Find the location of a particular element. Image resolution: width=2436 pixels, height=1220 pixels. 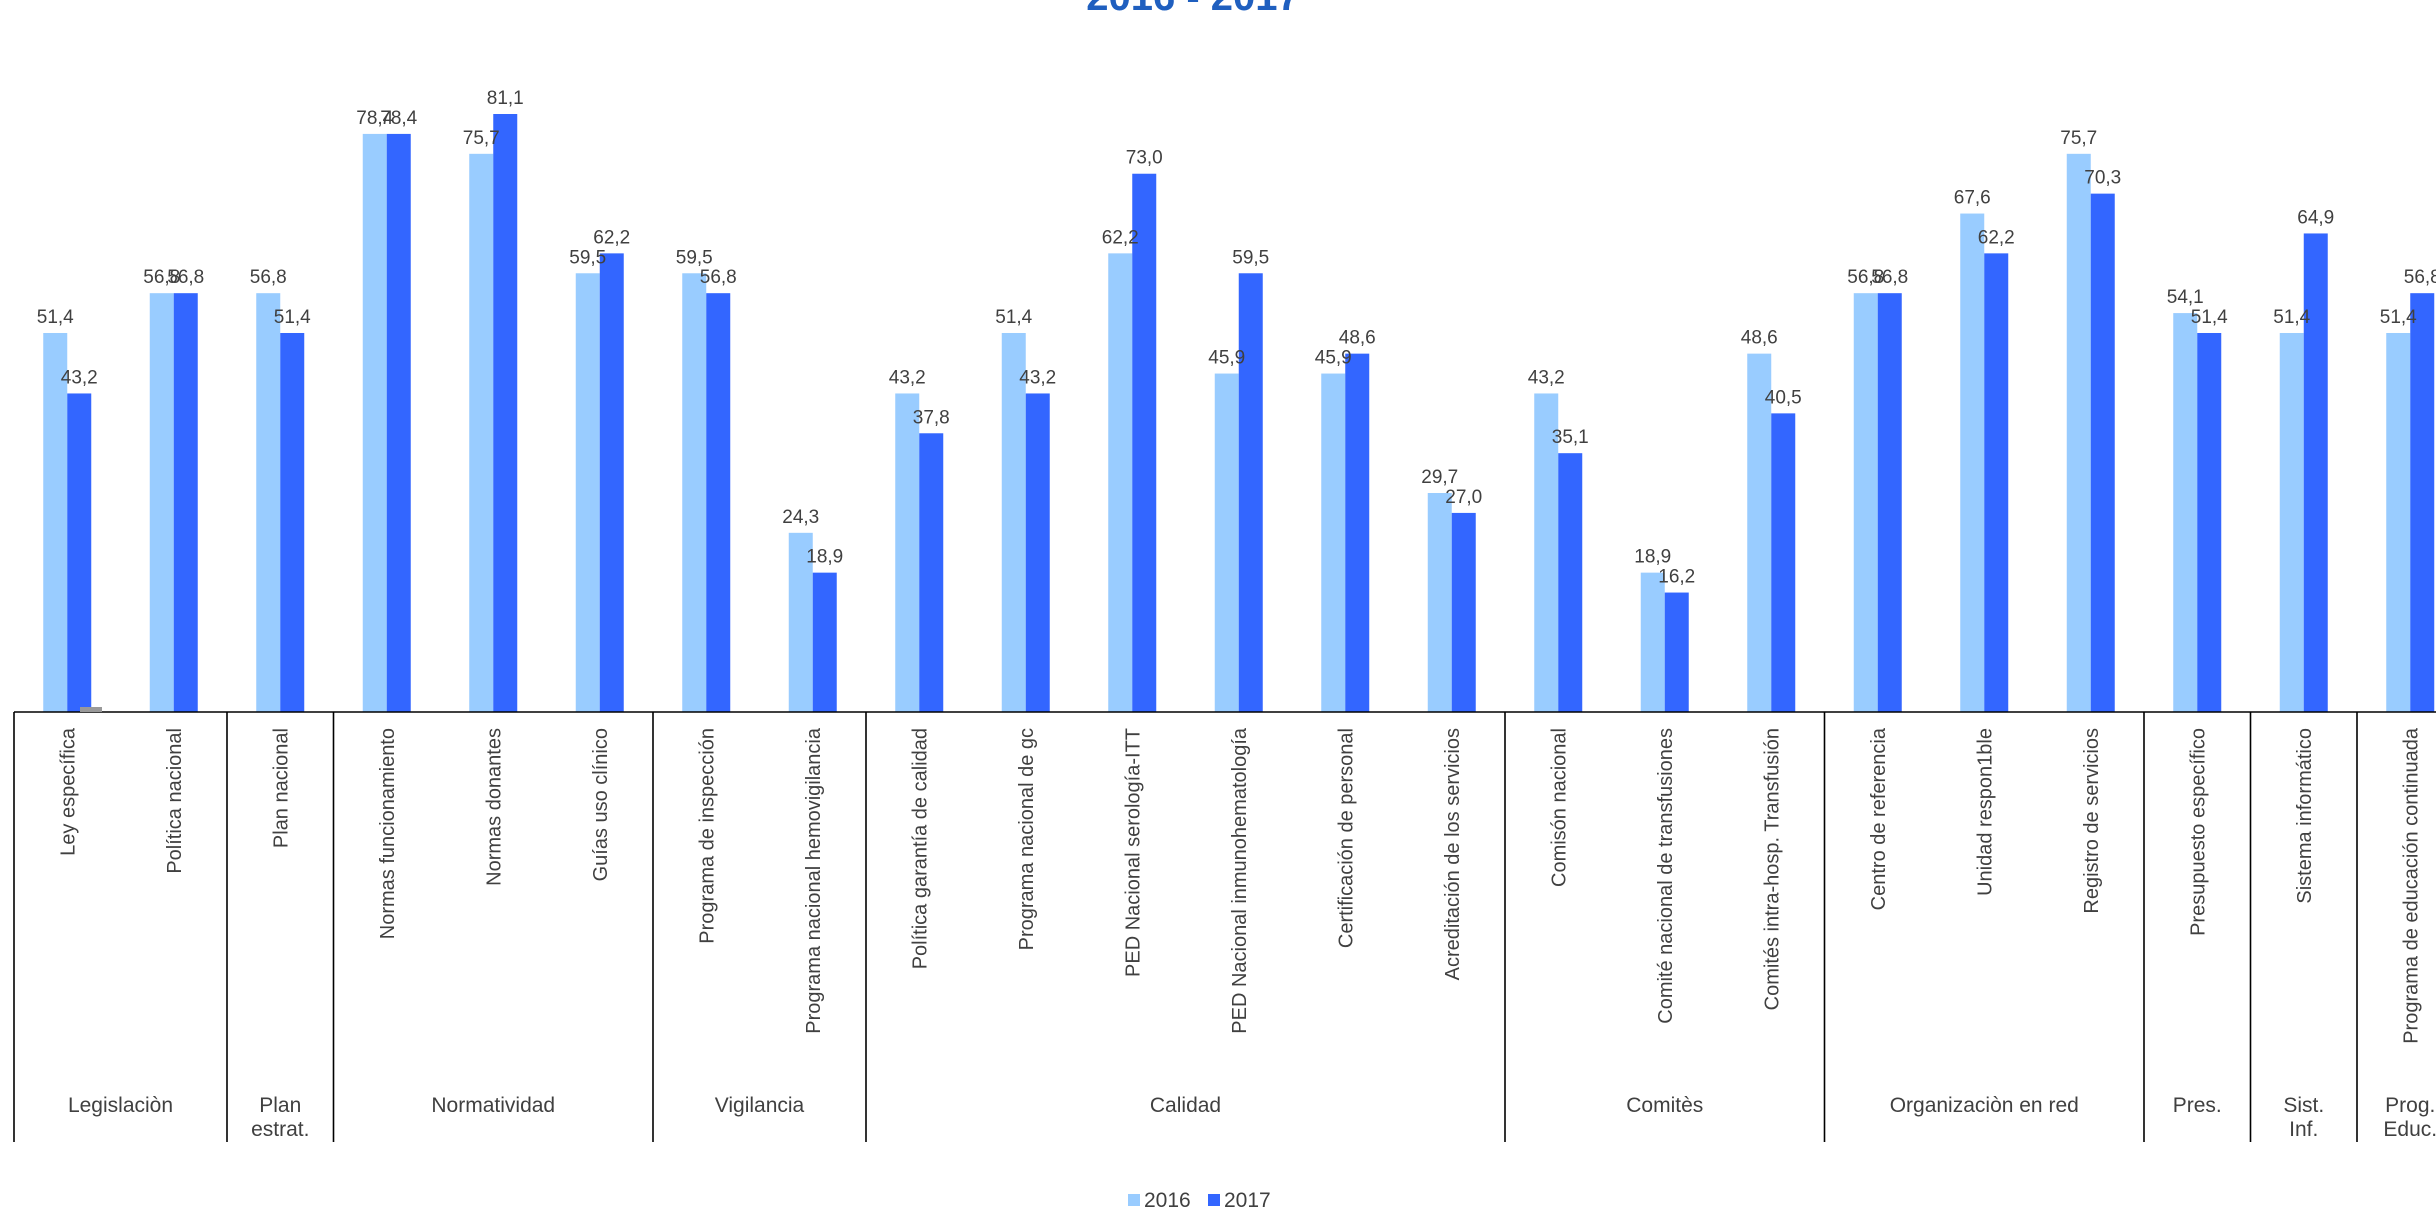

legend-label-2017: 2017 is located at coordinates (1247, 1200).